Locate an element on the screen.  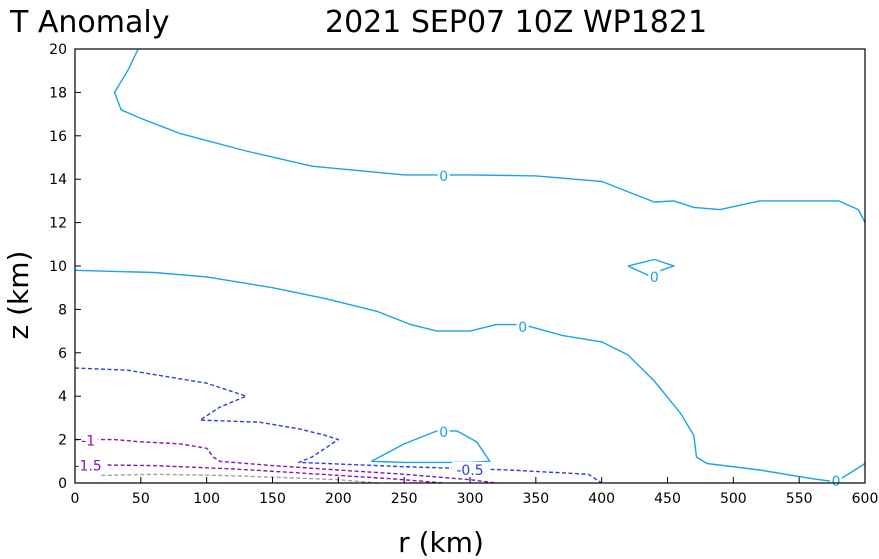
x-tick-label: 500 is located at coordinates (733, 499).